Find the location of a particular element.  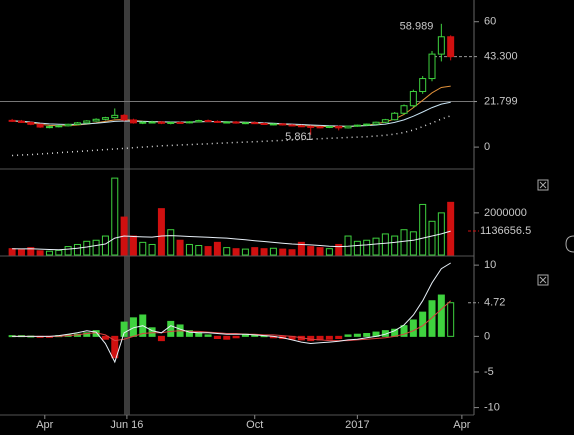

price-marker-label: 43.300 is located at coordinates (501, 57).